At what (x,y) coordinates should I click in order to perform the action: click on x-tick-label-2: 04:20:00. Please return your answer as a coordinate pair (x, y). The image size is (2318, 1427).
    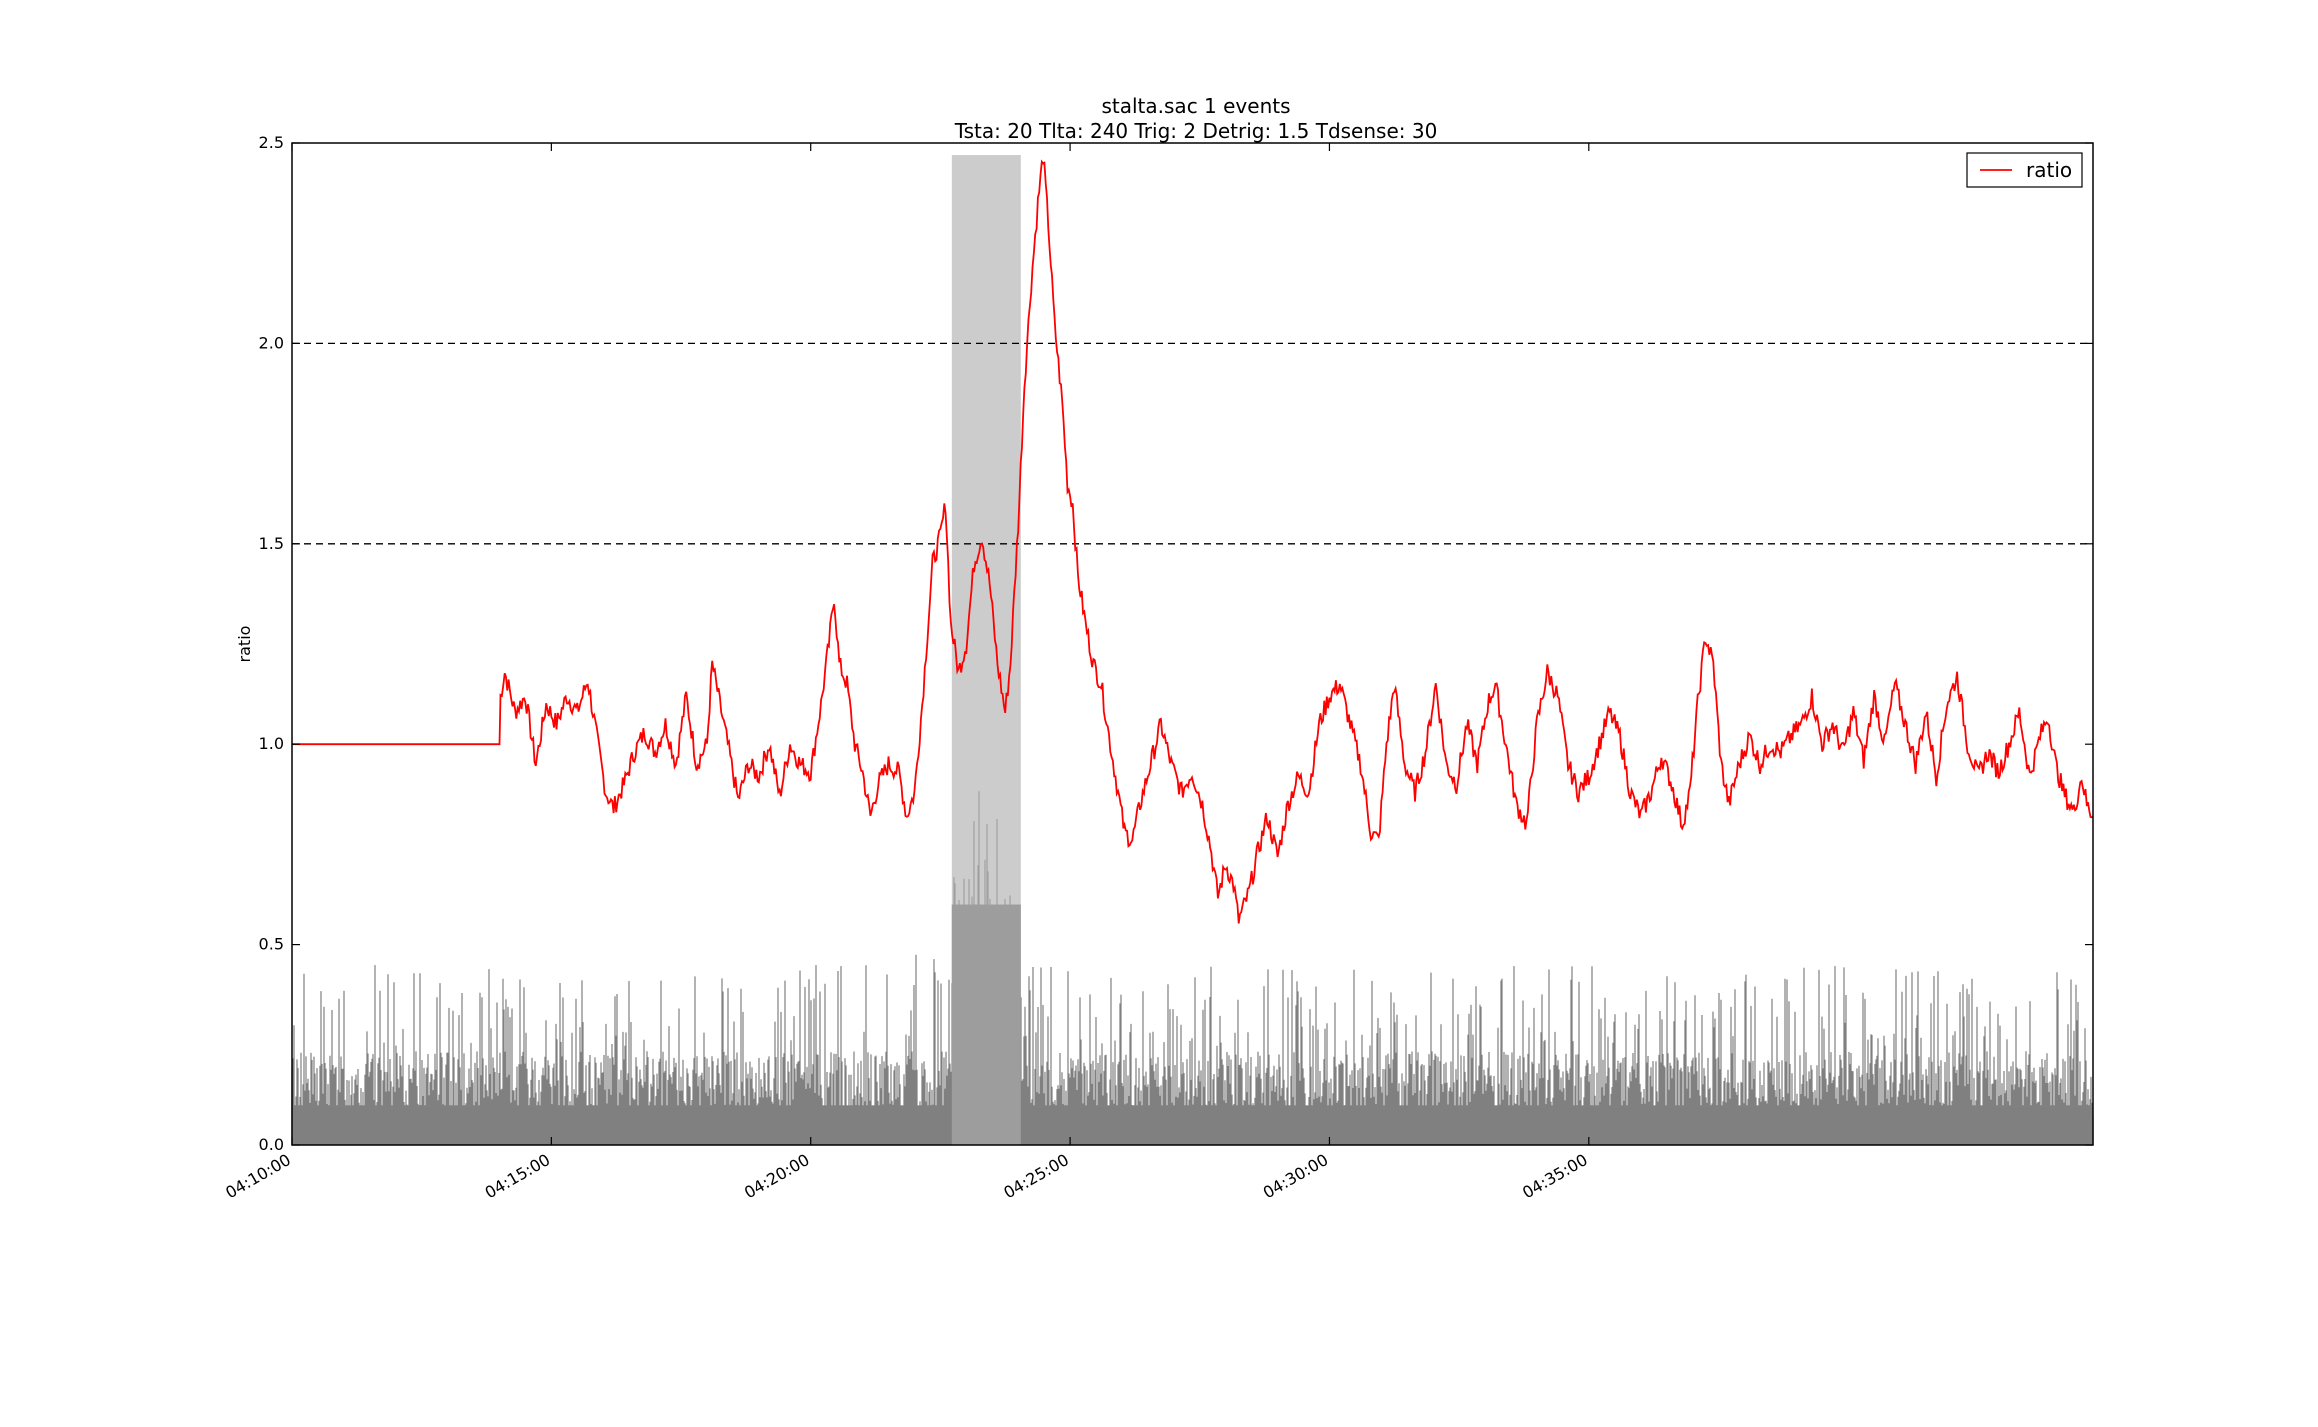
    Looking at the image, I should click on (777, 1176).